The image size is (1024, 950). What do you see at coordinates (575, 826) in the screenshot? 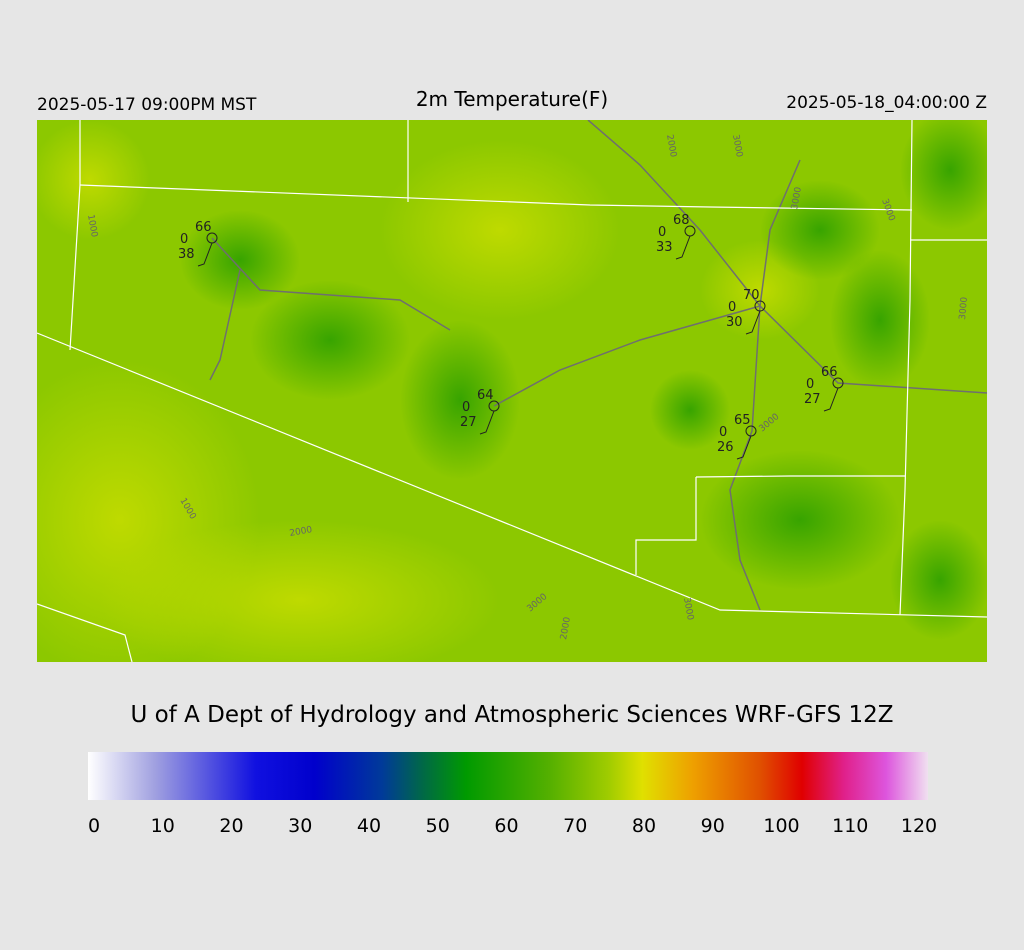
I see `colorbar-tick-label: 70` at bounding box center [575, 826].